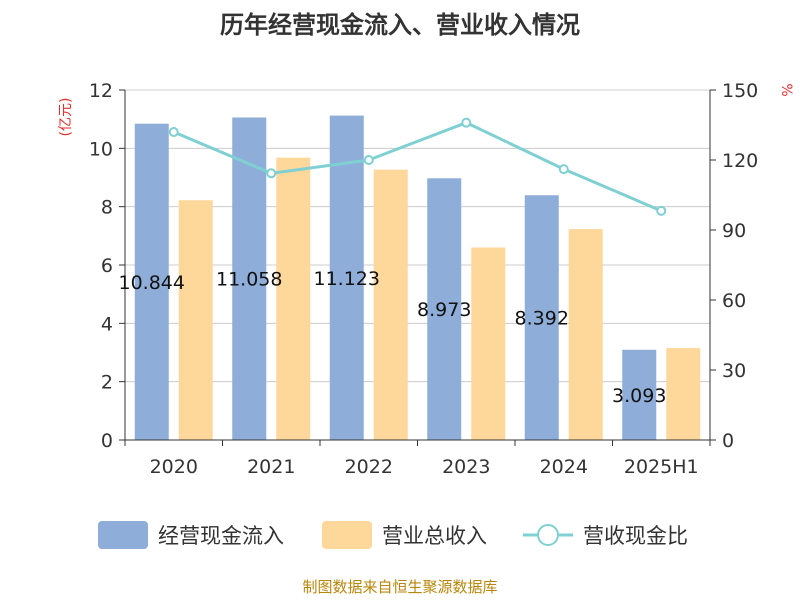  Describe the element at coordinates (107, 208) in the screenshot. I see `y-left-tick-label: 8` at that location.